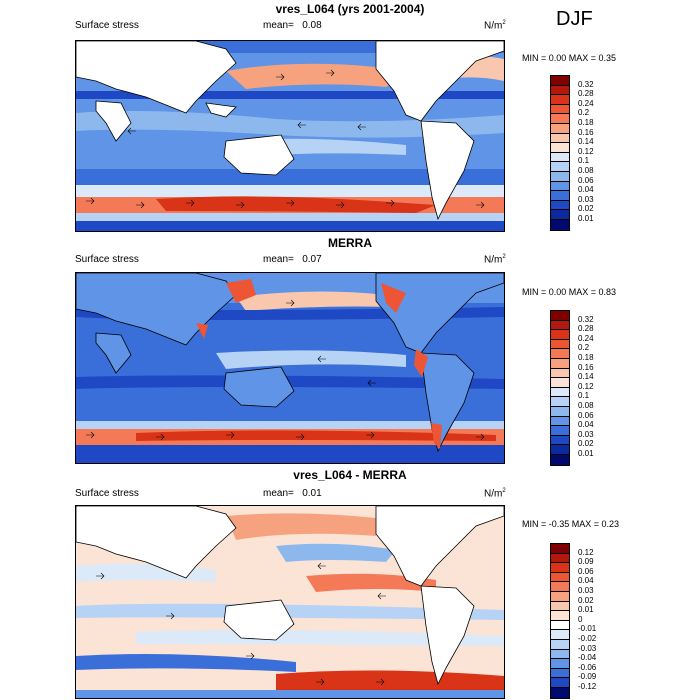 The width and height of the screenshot is (700, 700). I want to click on panel-1-units: N/m2, so click(495, 25).